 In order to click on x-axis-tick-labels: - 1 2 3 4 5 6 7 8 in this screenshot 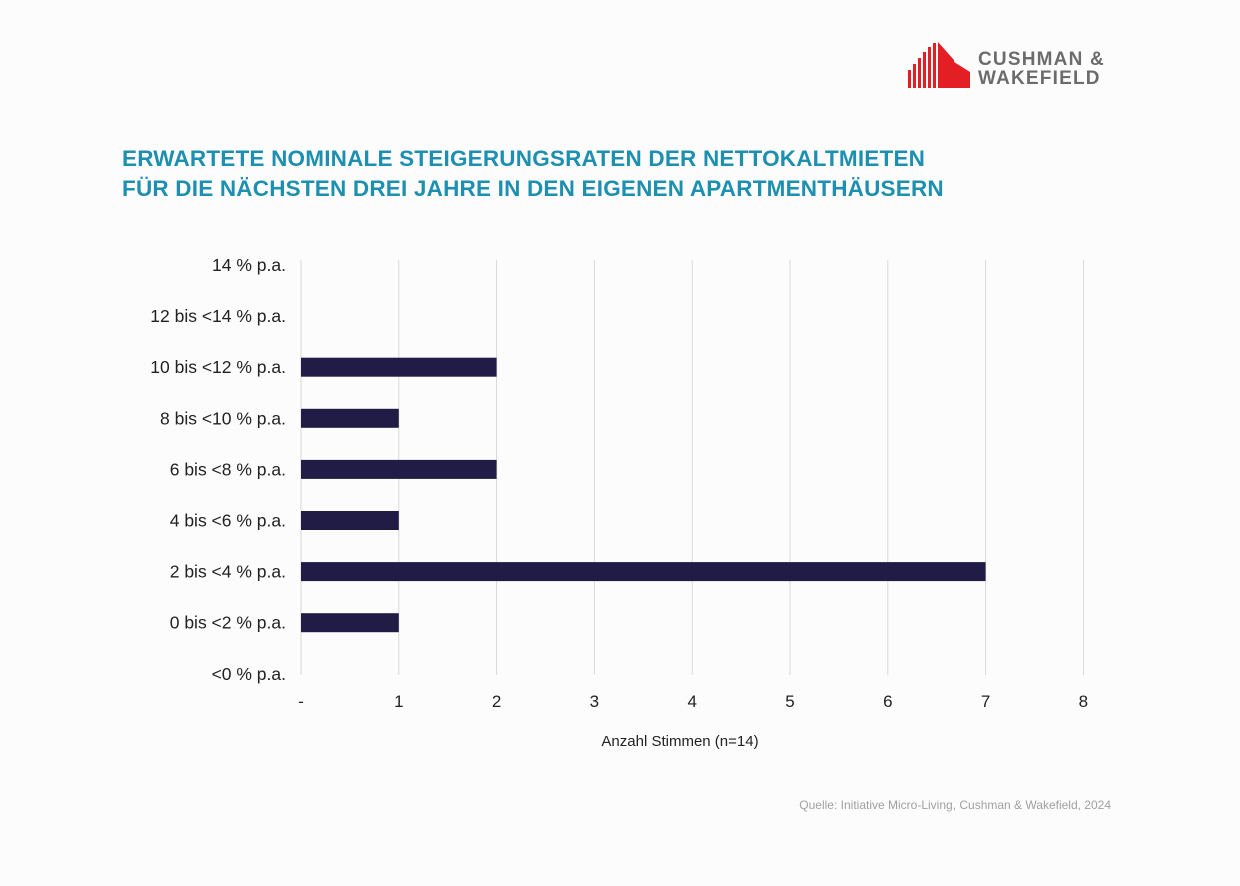, I will do `click(693, 701)`.